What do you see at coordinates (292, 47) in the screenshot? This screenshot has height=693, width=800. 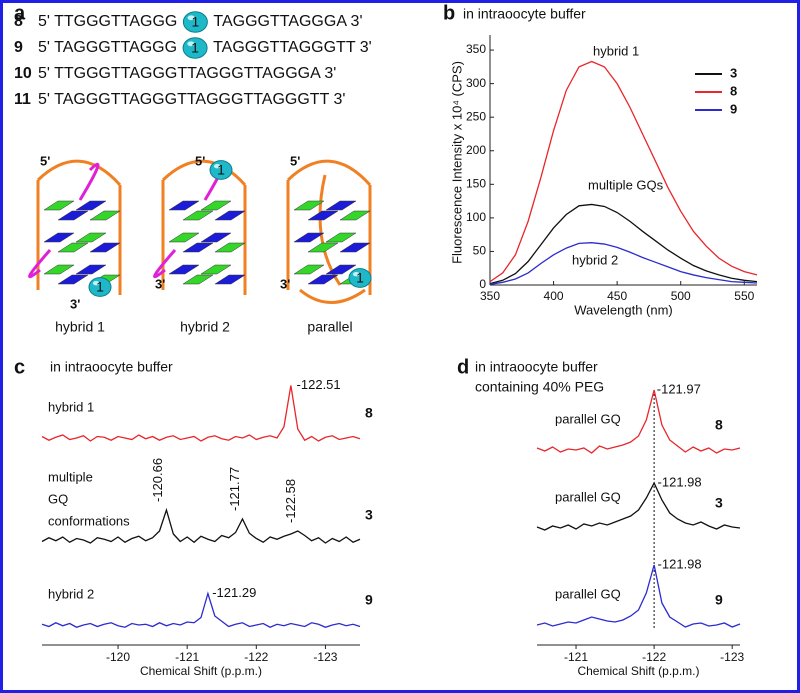 I see `sequence: TAGGGTTAGGGTT 3'` at bounding box center [292, 47].